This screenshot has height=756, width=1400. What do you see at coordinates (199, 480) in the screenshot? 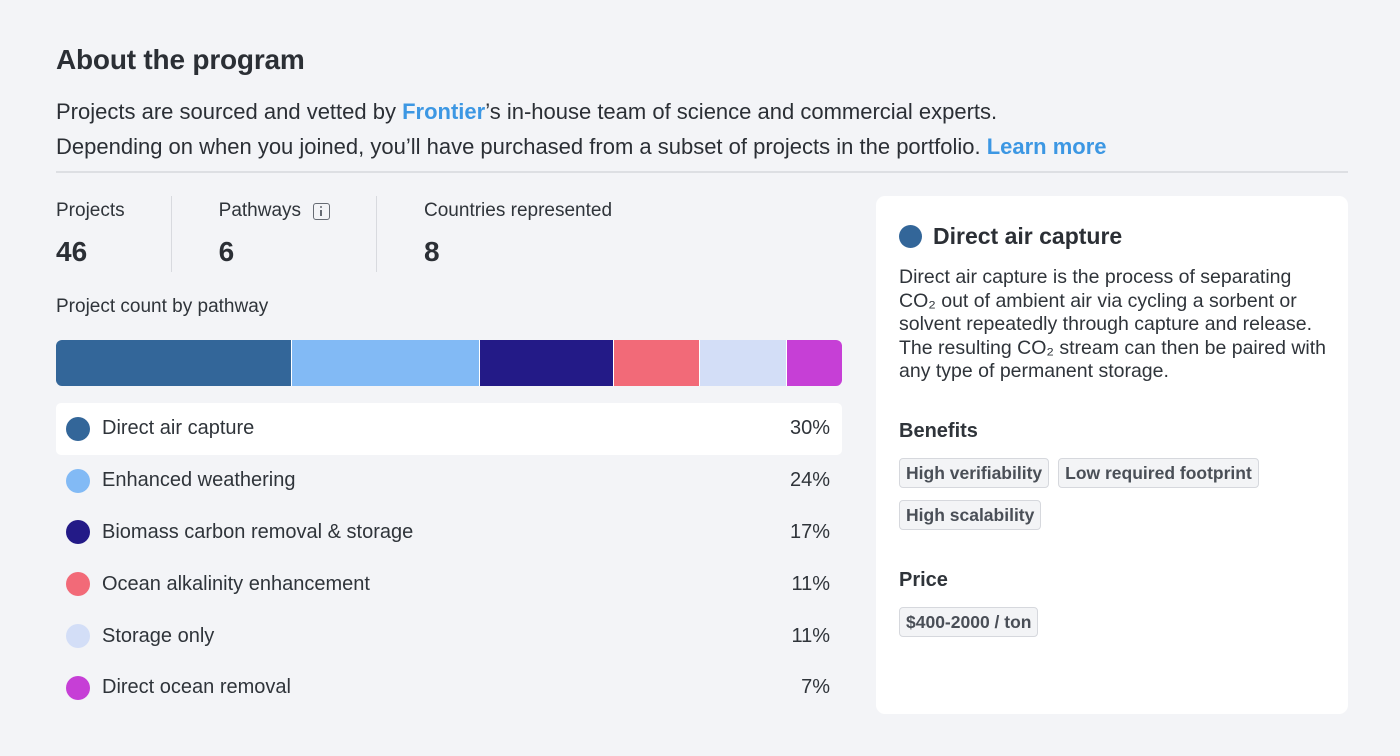
I see `legend-label: Enhanced weathering` at bounding box center [199, 480].